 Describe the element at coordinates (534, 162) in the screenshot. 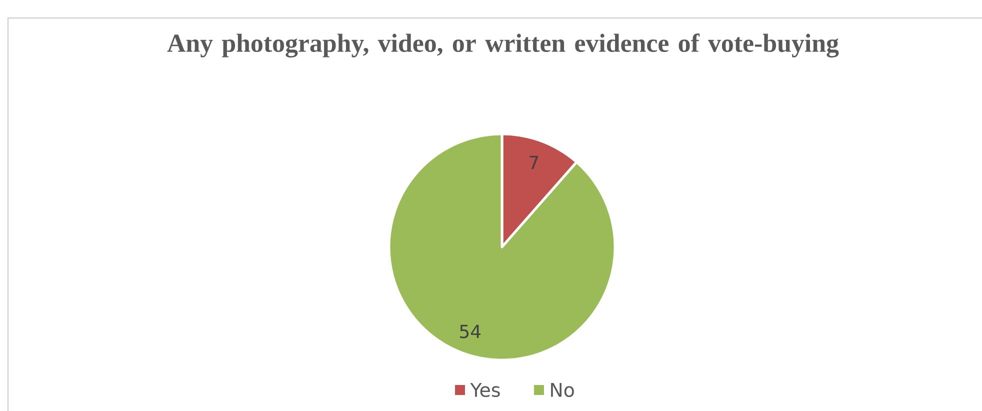

I see `data-label: 7` at that location.